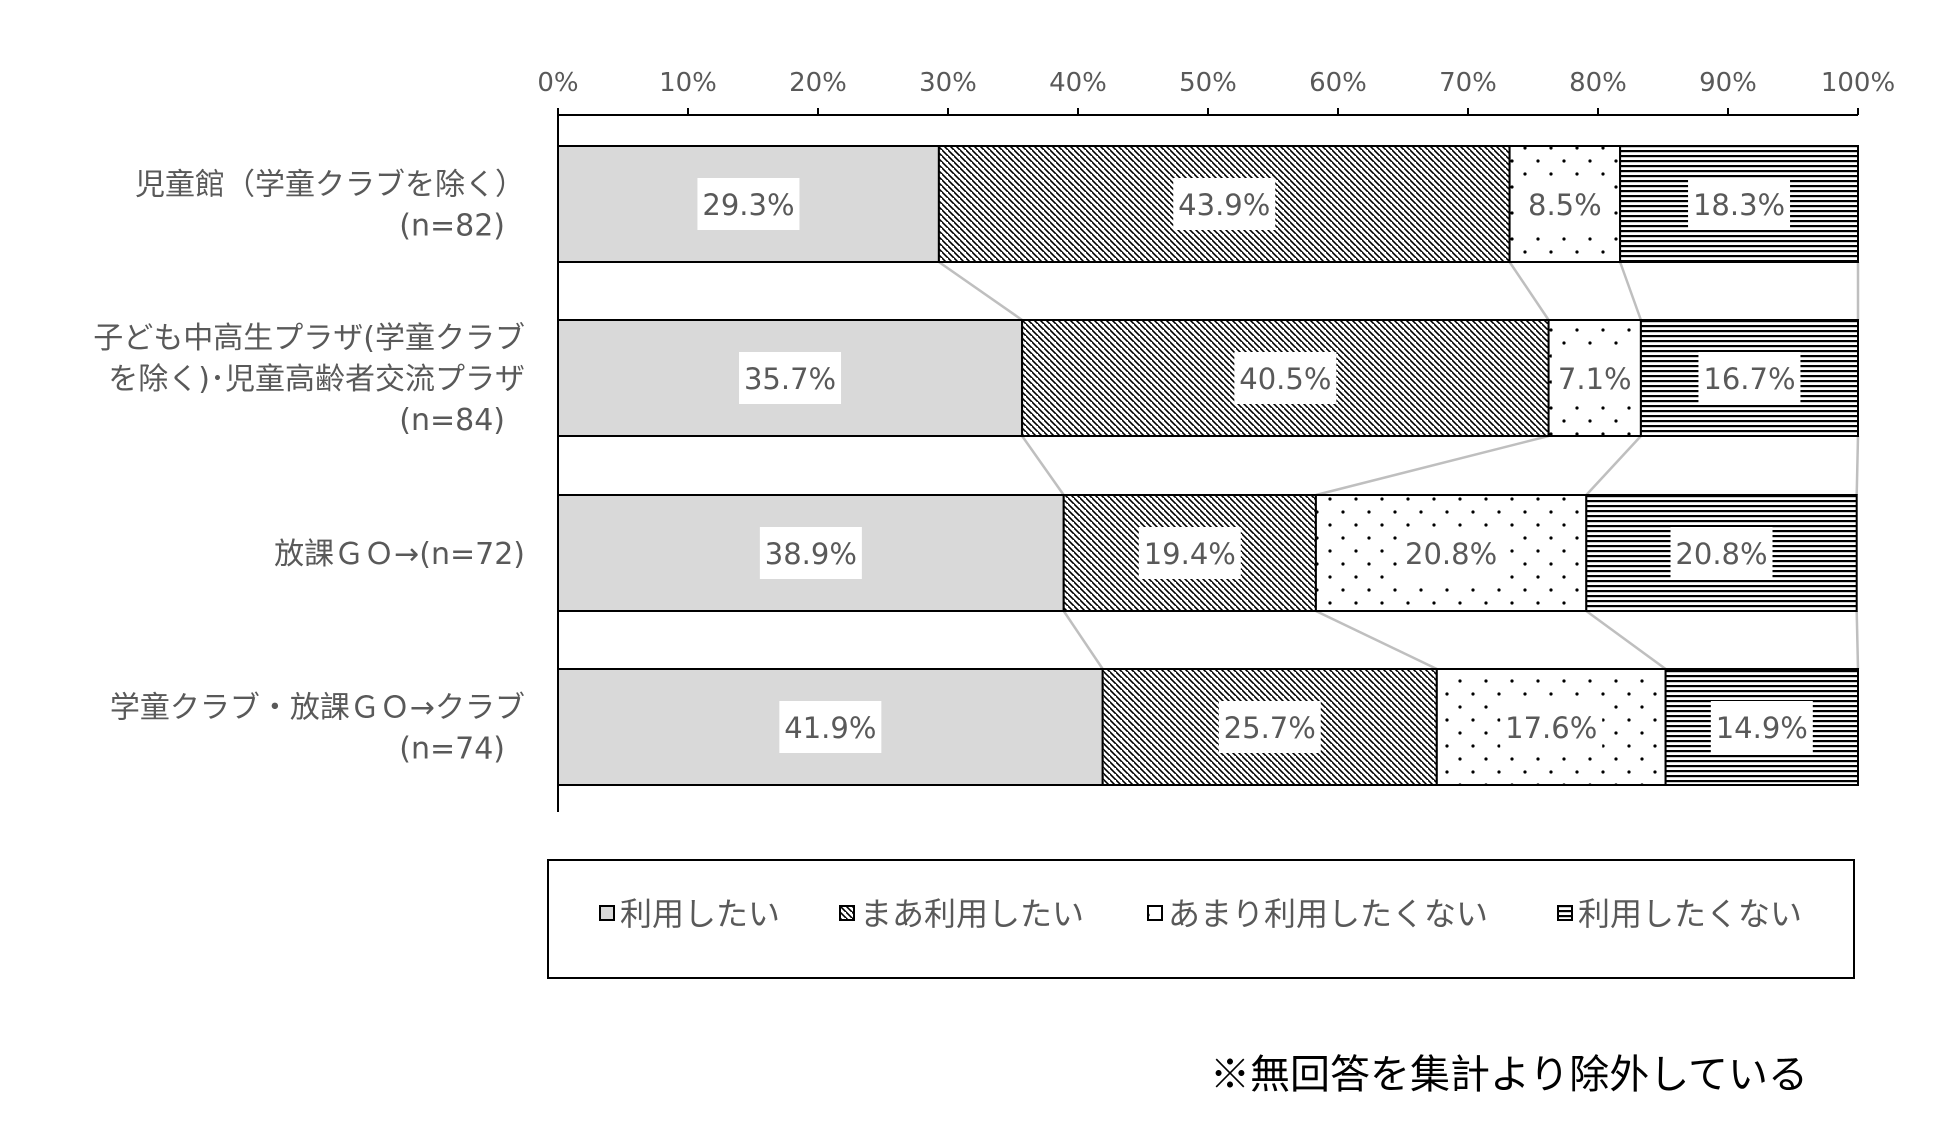 This screenshot has width=1959, height=1132. Describe the element at coordinates (1208, 83) in the screenshot. I see `x-tick-label: 50%` at that location.